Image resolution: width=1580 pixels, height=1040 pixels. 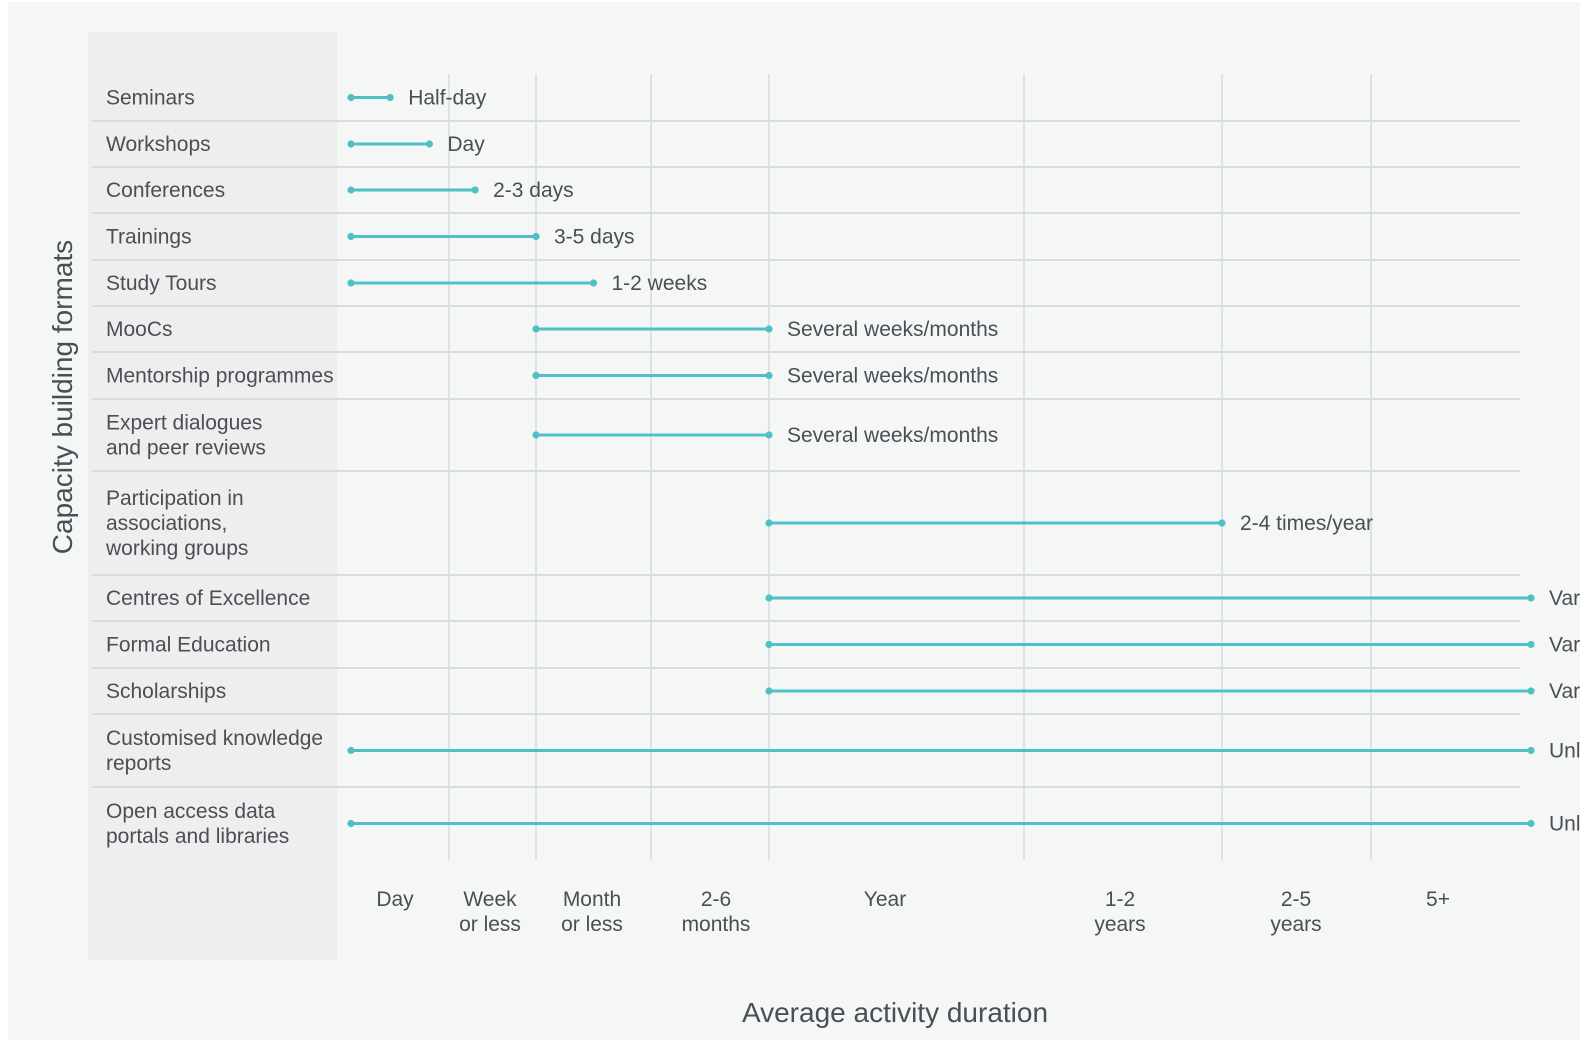 I want to click on x-axis-title: Average activity duration, so click(x=895, y=1012).